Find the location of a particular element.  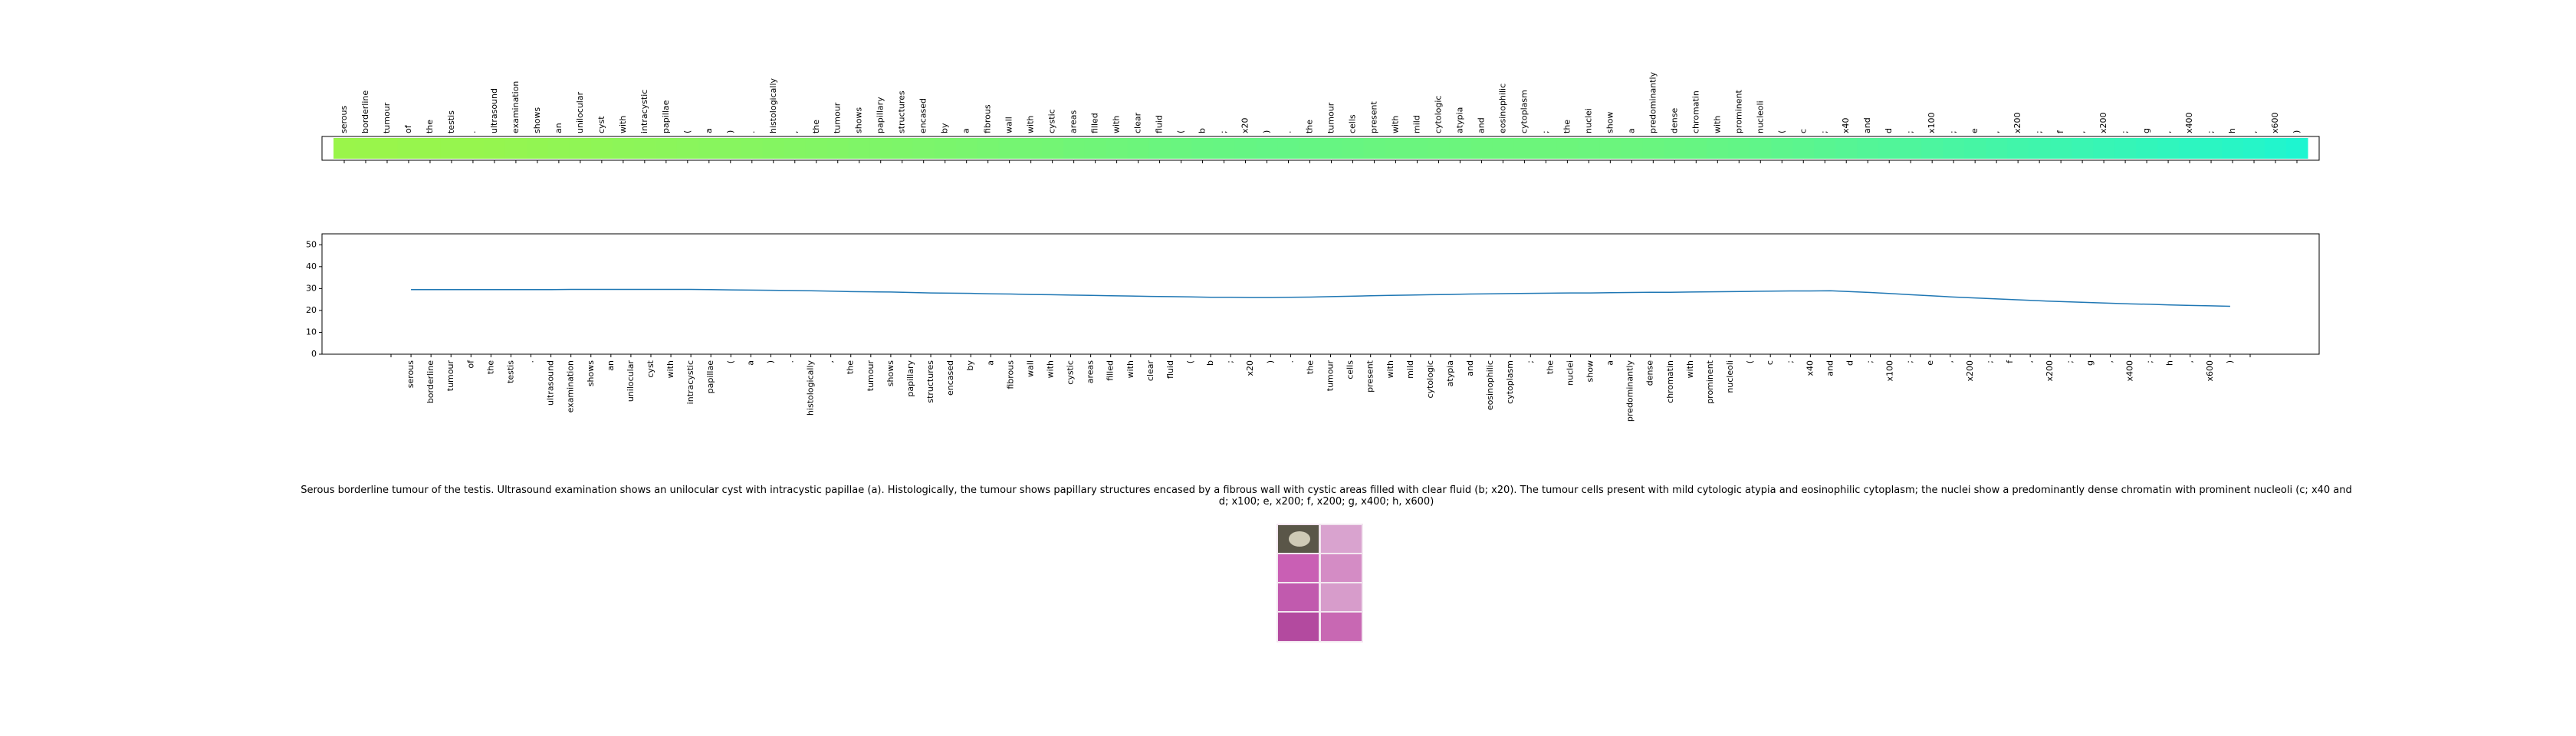

token-label: areas is located at coordinates (1074, 122).